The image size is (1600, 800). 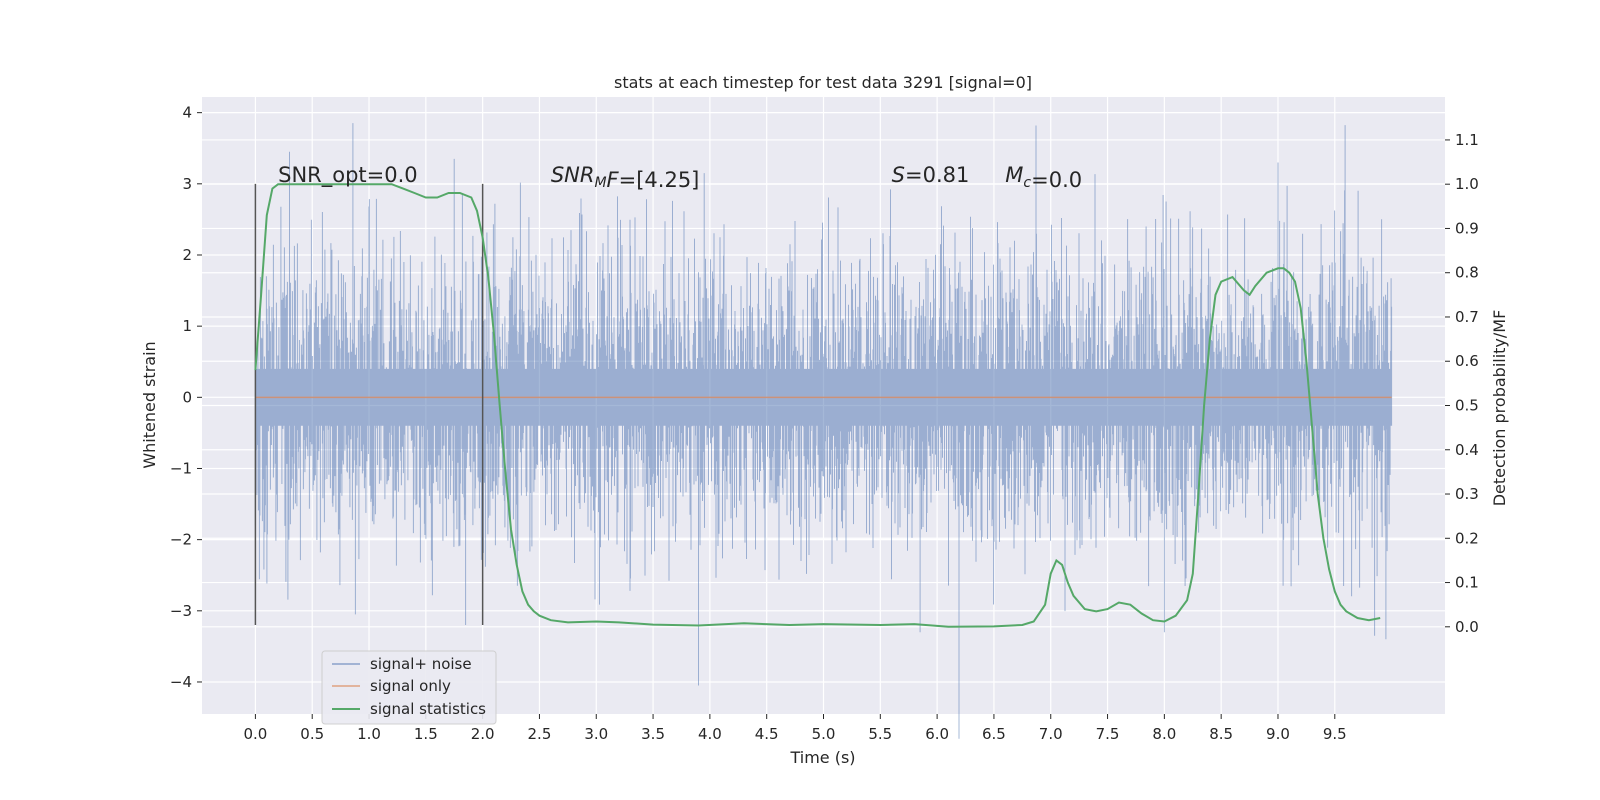 What do you see at coordinates (1467, 317) in the screenshot?
I see `y2-tick-label: 0.7` at bounding box center [1467, 317].